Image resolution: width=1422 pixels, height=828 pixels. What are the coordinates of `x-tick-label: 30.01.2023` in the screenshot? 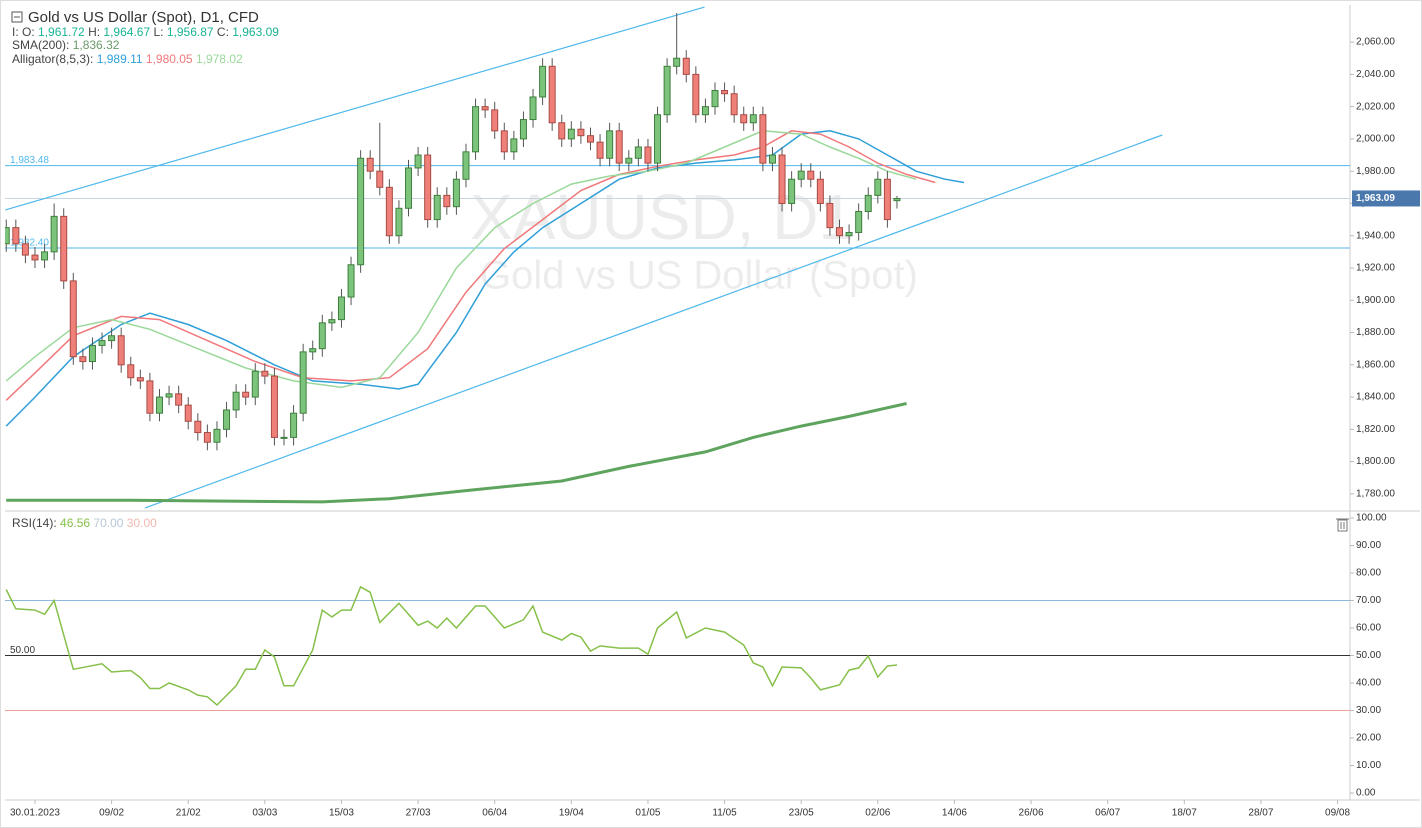 It's located at (35, 813).